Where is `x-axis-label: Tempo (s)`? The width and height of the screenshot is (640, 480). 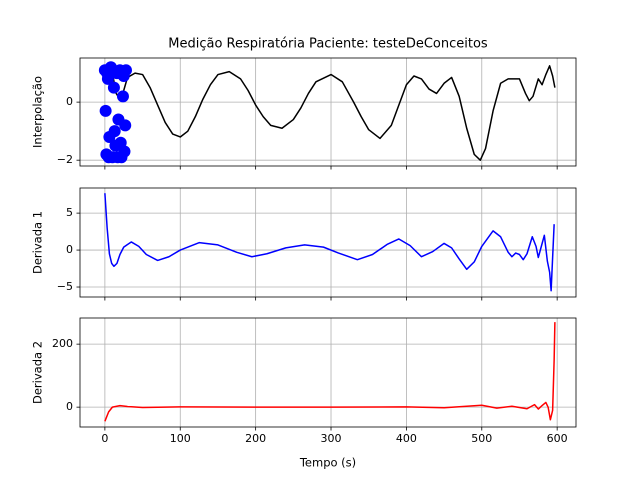 x-axis-label: Tempo (s) is located at coordinates (327, 463).